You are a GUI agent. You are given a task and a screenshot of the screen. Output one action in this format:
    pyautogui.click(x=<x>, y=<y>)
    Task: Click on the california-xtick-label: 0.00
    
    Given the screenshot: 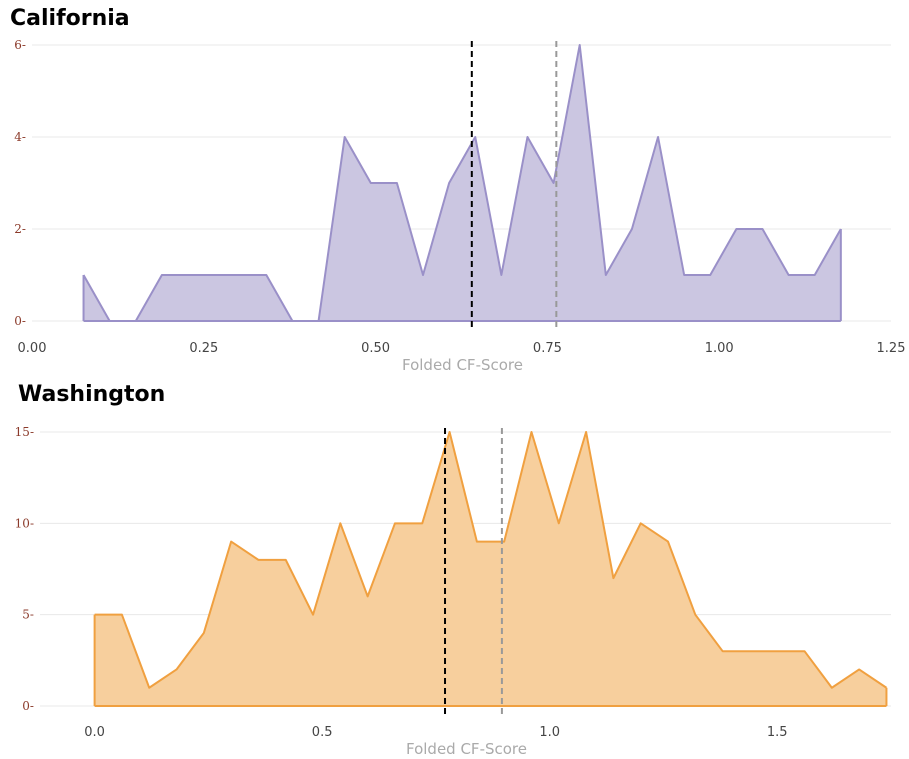 What is the action you would take?
    pyautogui.click(x=32, y=348)
    